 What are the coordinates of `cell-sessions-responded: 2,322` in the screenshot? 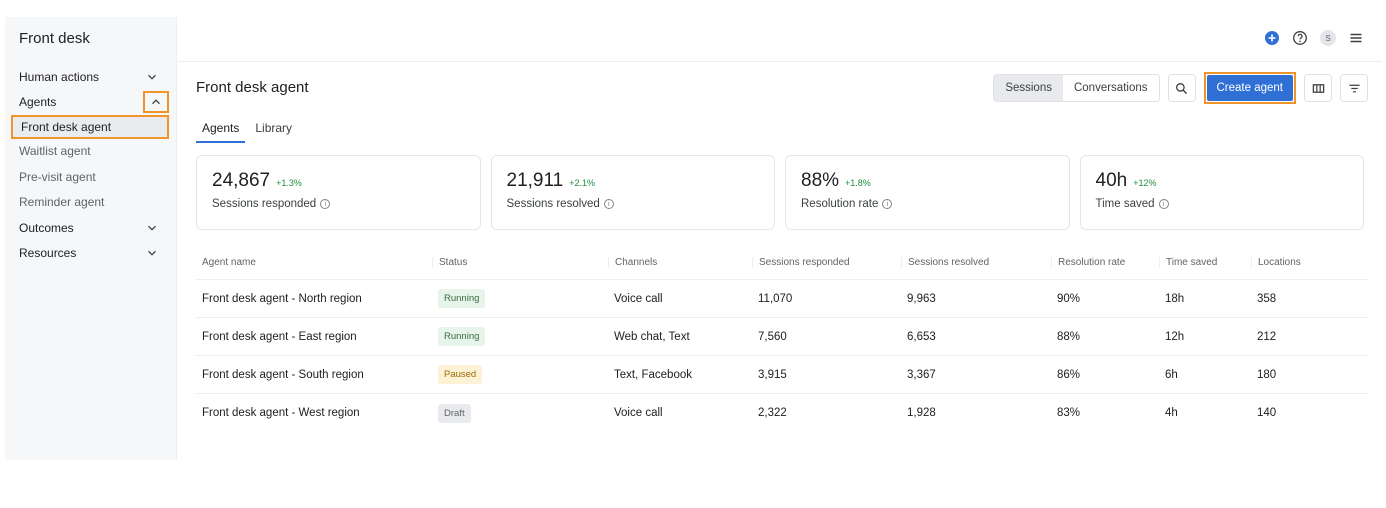 It's located at (772, 413).